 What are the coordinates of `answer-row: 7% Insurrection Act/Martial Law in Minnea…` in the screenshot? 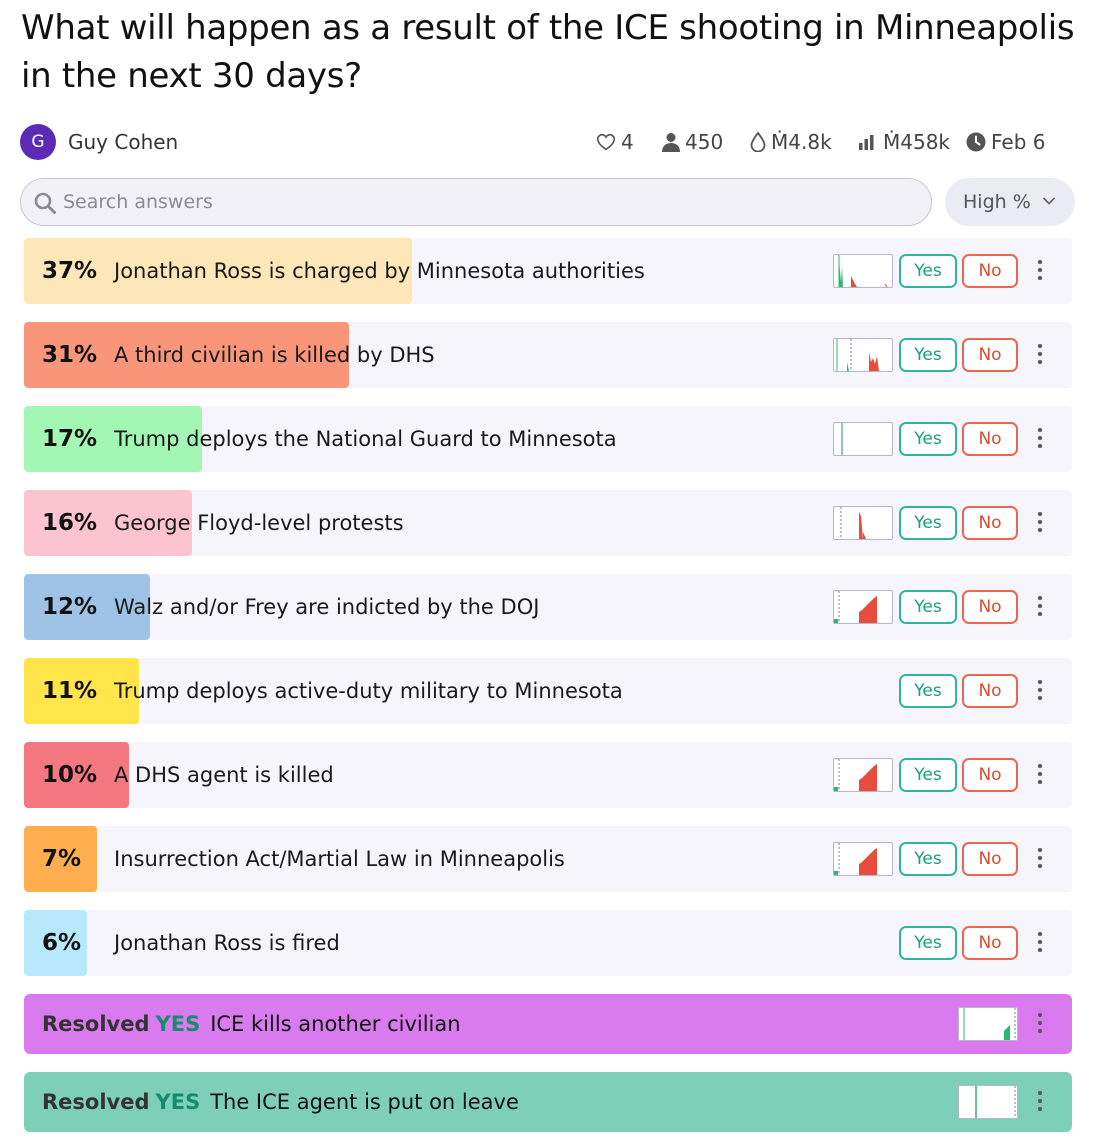 It's located at (548, 859).